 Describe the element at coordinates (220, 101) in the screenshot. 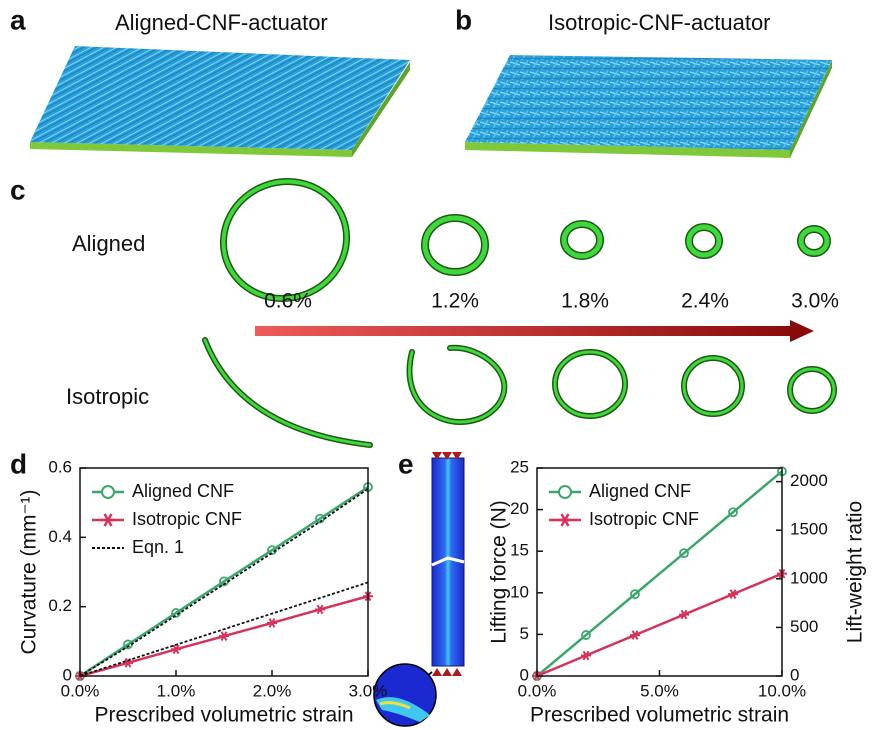

I see `aligned-slab` at that location.